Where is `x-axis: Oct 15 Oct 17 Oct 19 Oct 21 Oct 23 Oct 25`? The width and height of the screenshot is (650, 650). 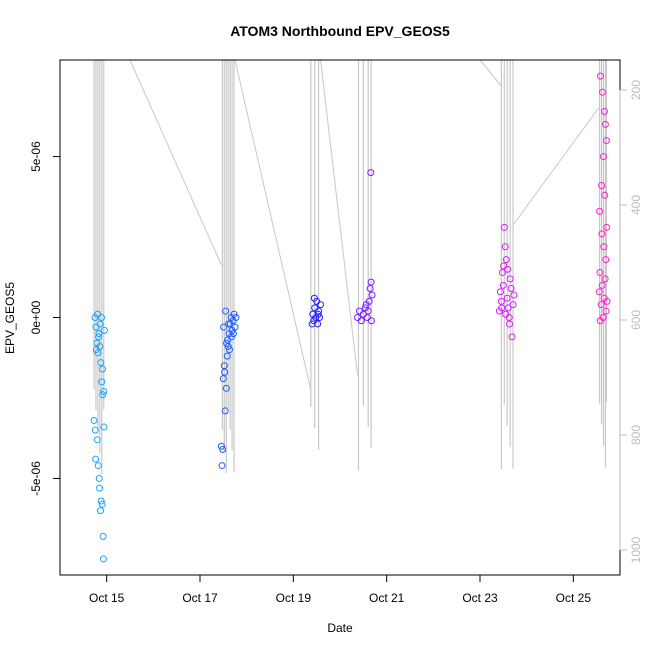
x-axis: Oct 15 Oct 17 Oct 19 Oct 21 Oct 23 Oct 25 is located at coordinates (340, 590).